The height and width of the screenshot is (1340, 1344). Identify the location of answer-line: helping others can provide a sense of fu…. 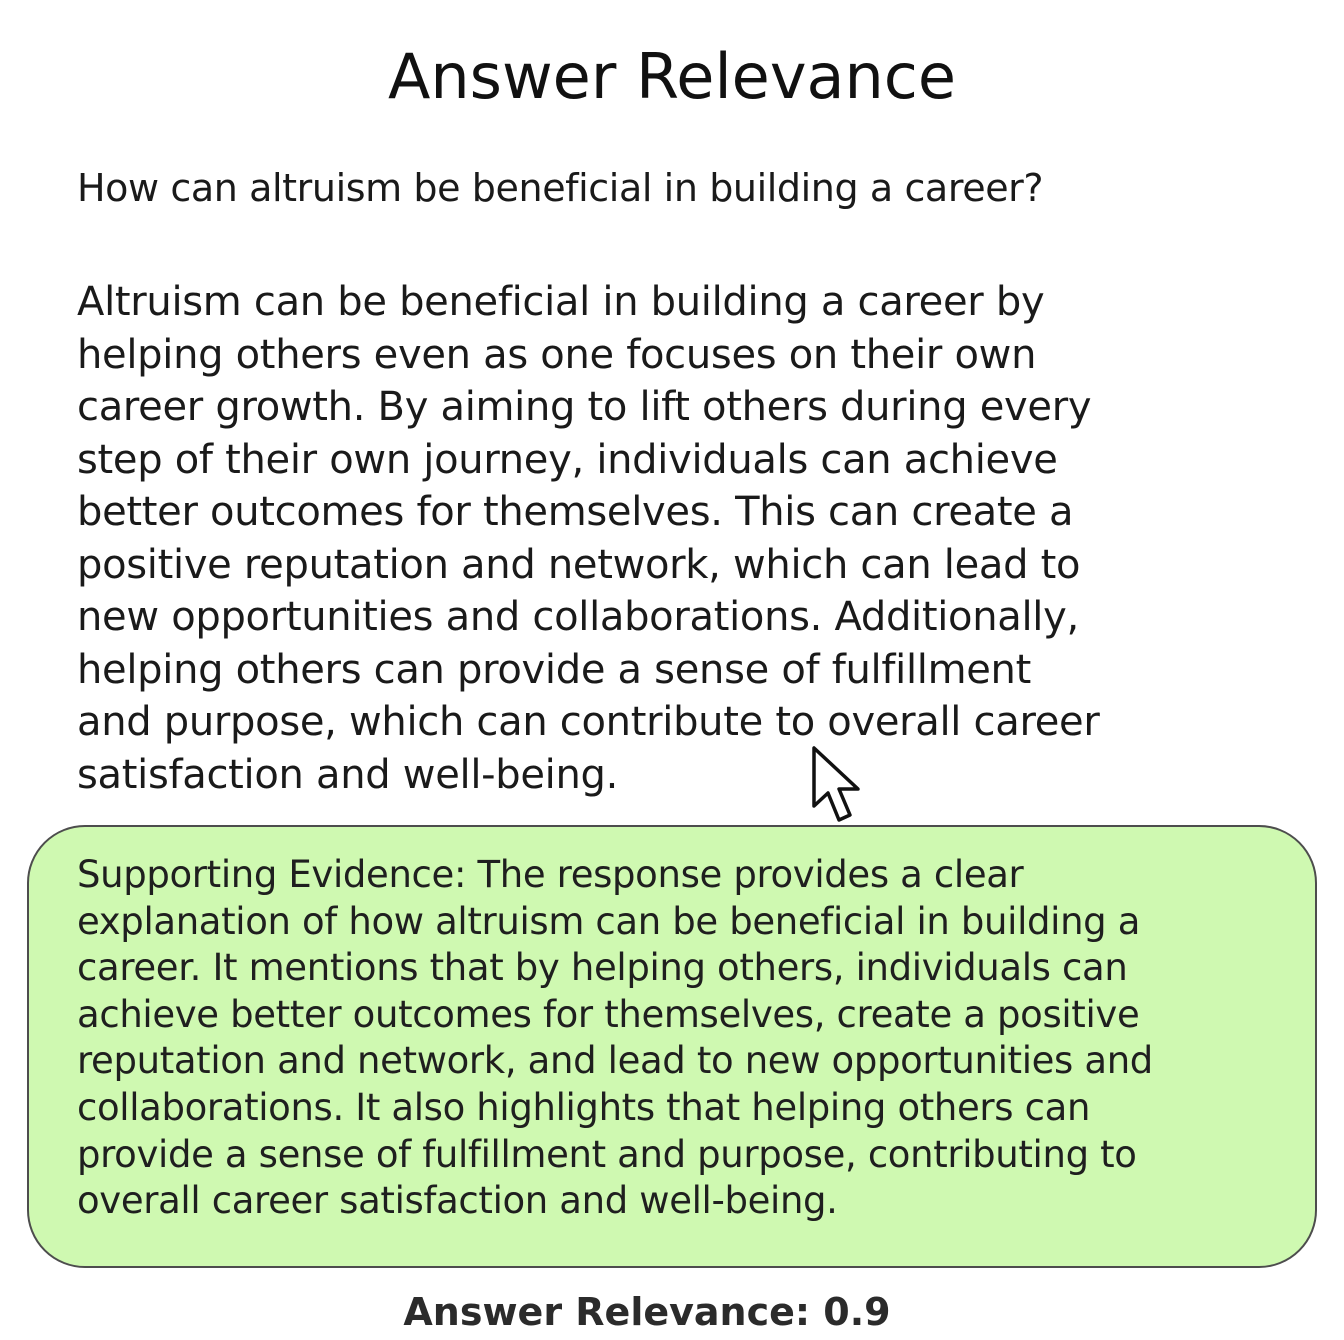
(554, 669).